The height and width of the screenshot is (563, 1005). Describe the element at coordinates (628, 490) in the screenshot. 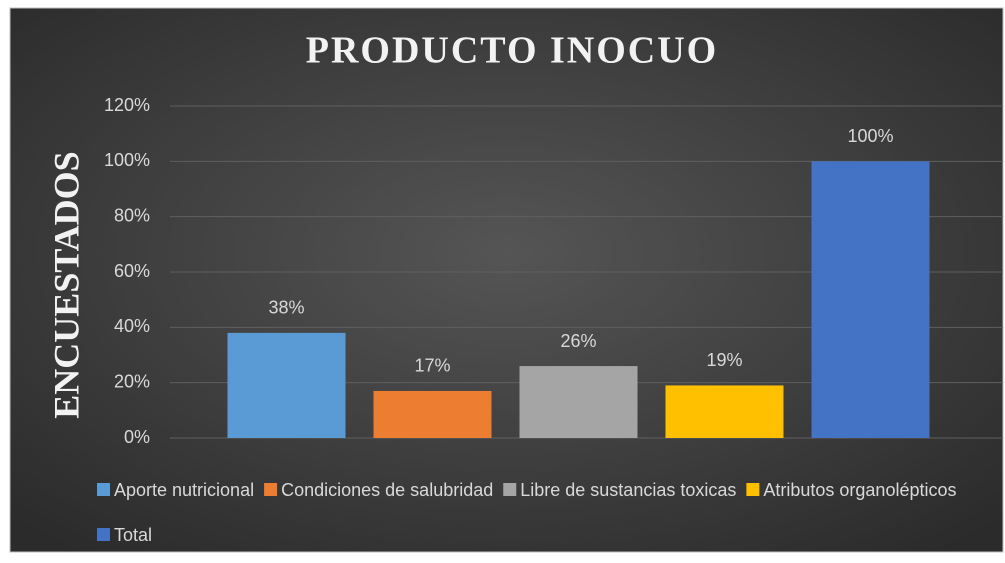

I see `legend-label: Libre de sustancias toxicas` at that location.